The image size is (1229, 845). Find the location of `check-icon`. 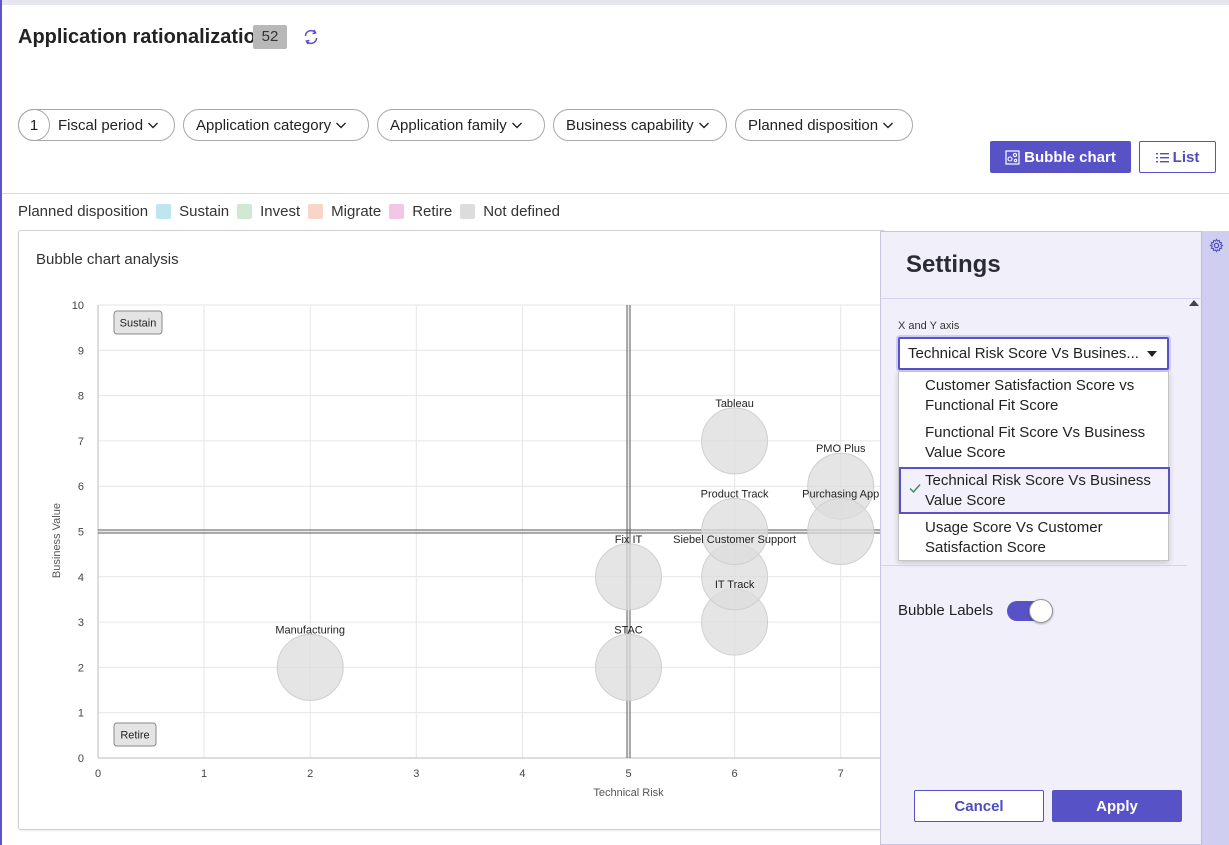

check-icon is located at coordinates (915, 489).